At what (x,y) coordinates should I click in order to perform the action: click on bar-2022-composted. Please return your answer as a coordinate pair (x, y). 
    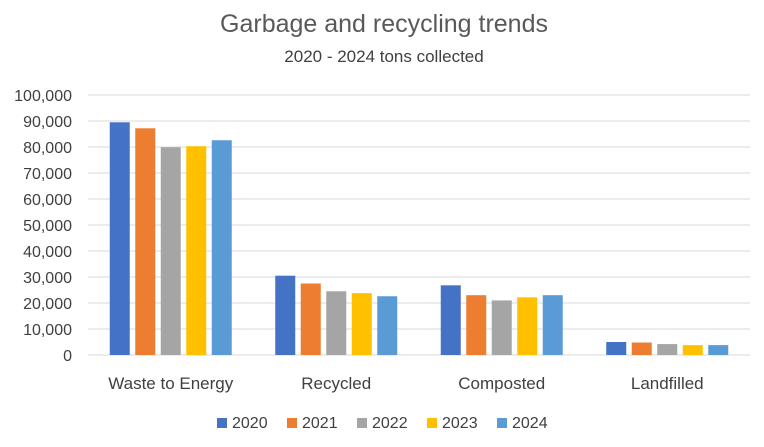
    Looking at the image, I should click on (501, 327).